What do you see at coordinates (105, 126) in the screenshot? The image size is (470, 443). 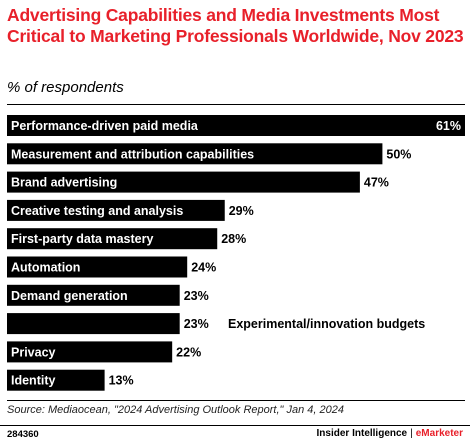 I see `category-label: Performance-driven paid media` at bounding box center [105, 126].